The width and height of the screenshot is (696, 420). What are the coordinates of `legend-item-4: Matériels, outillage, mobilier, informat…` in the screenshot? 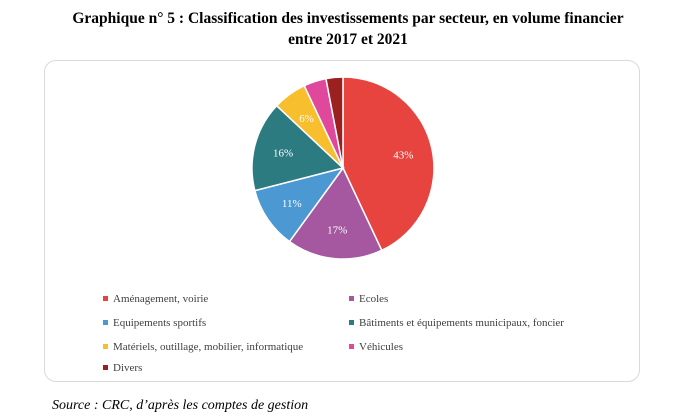 It's located at (203, 347).